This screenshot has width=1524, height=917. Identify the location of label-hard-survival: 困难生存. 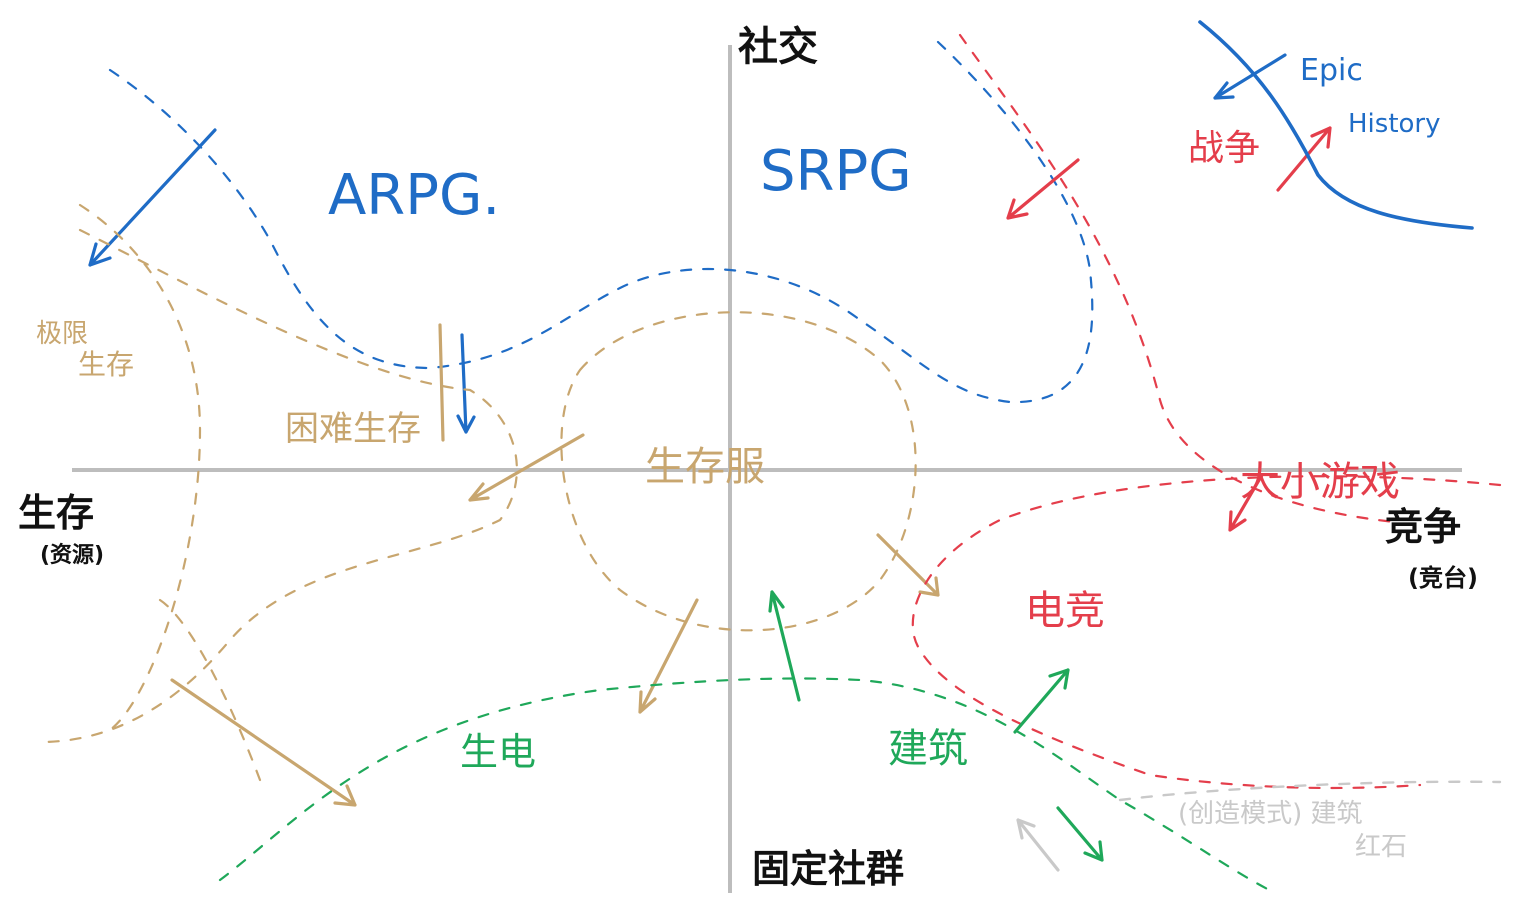
(353, 429).